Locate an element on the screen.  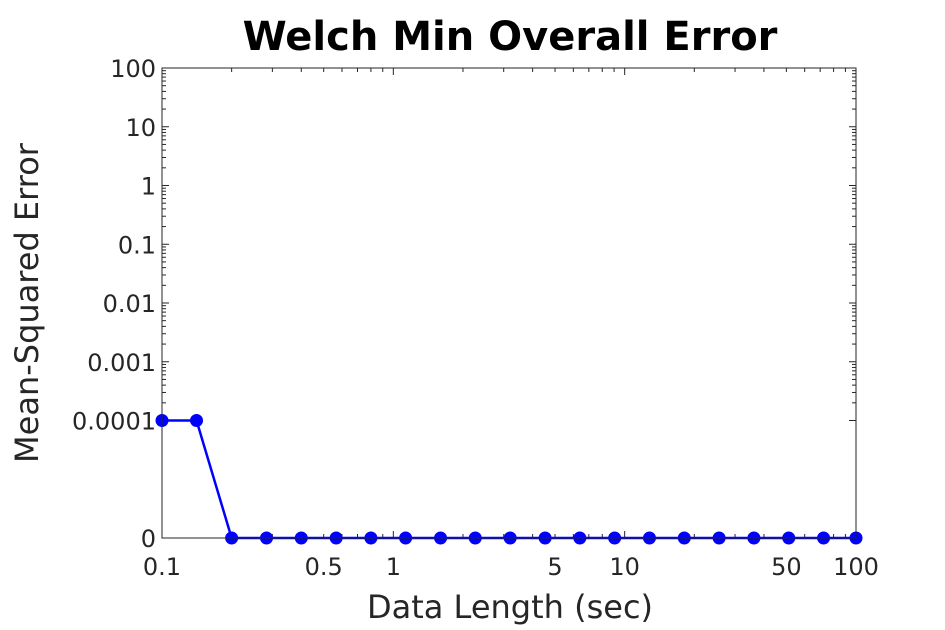
y-tick-label: 0.01 is located at coordinates (129, 304).